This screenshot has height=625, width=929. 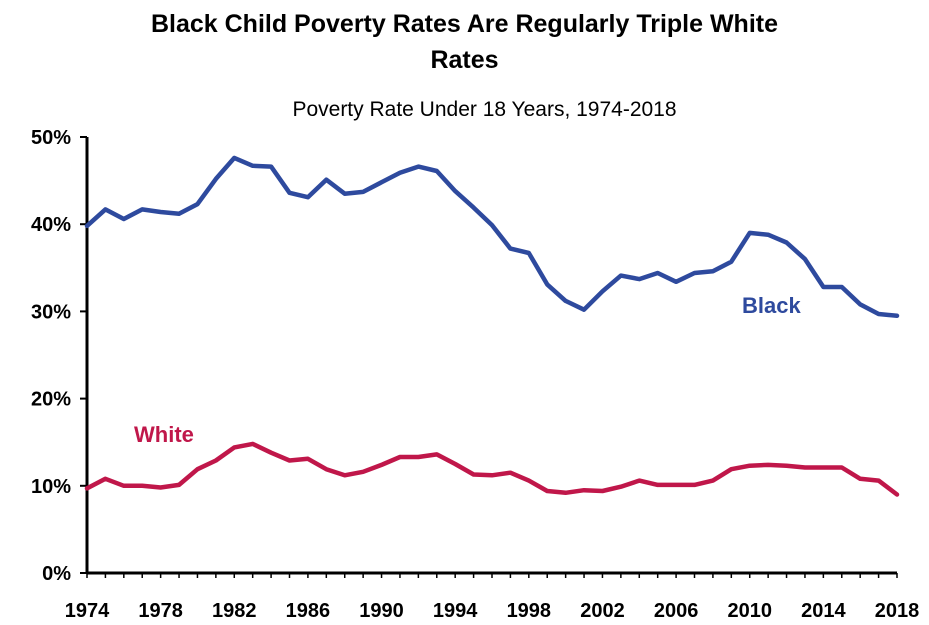 What do you see at coordinates (234, 611) in the screenshot?
I see `x-tick-label: 1982` at bounding box center [234, 611].